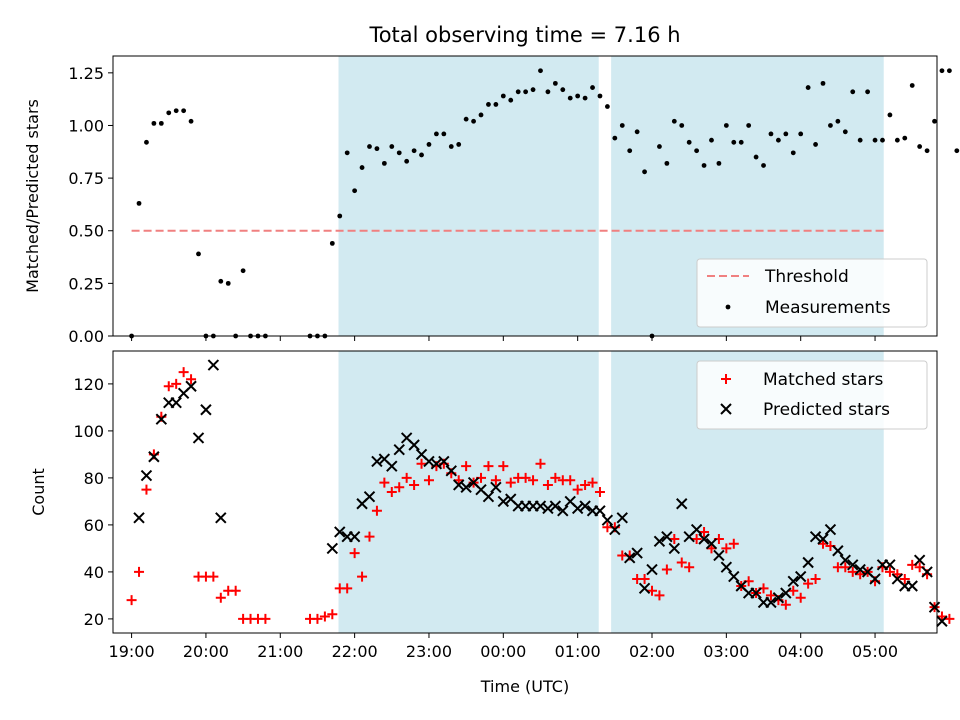  What do you see at coordinates (806, 277) in the screenshot?
I see `legend-label-threshold: Threshold` at bounding box center [806, 277].